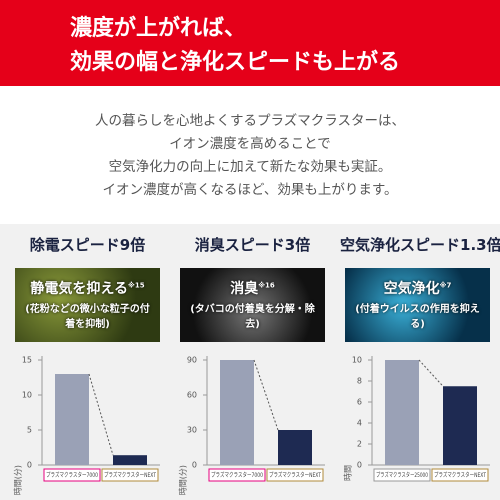 The height and width of the screenshot is (500, 500). What do you see at coordinates (252, 245) in the screenshot?
I see `chart-title: 消臭スピード3倍` at bounding box center [252, 245].